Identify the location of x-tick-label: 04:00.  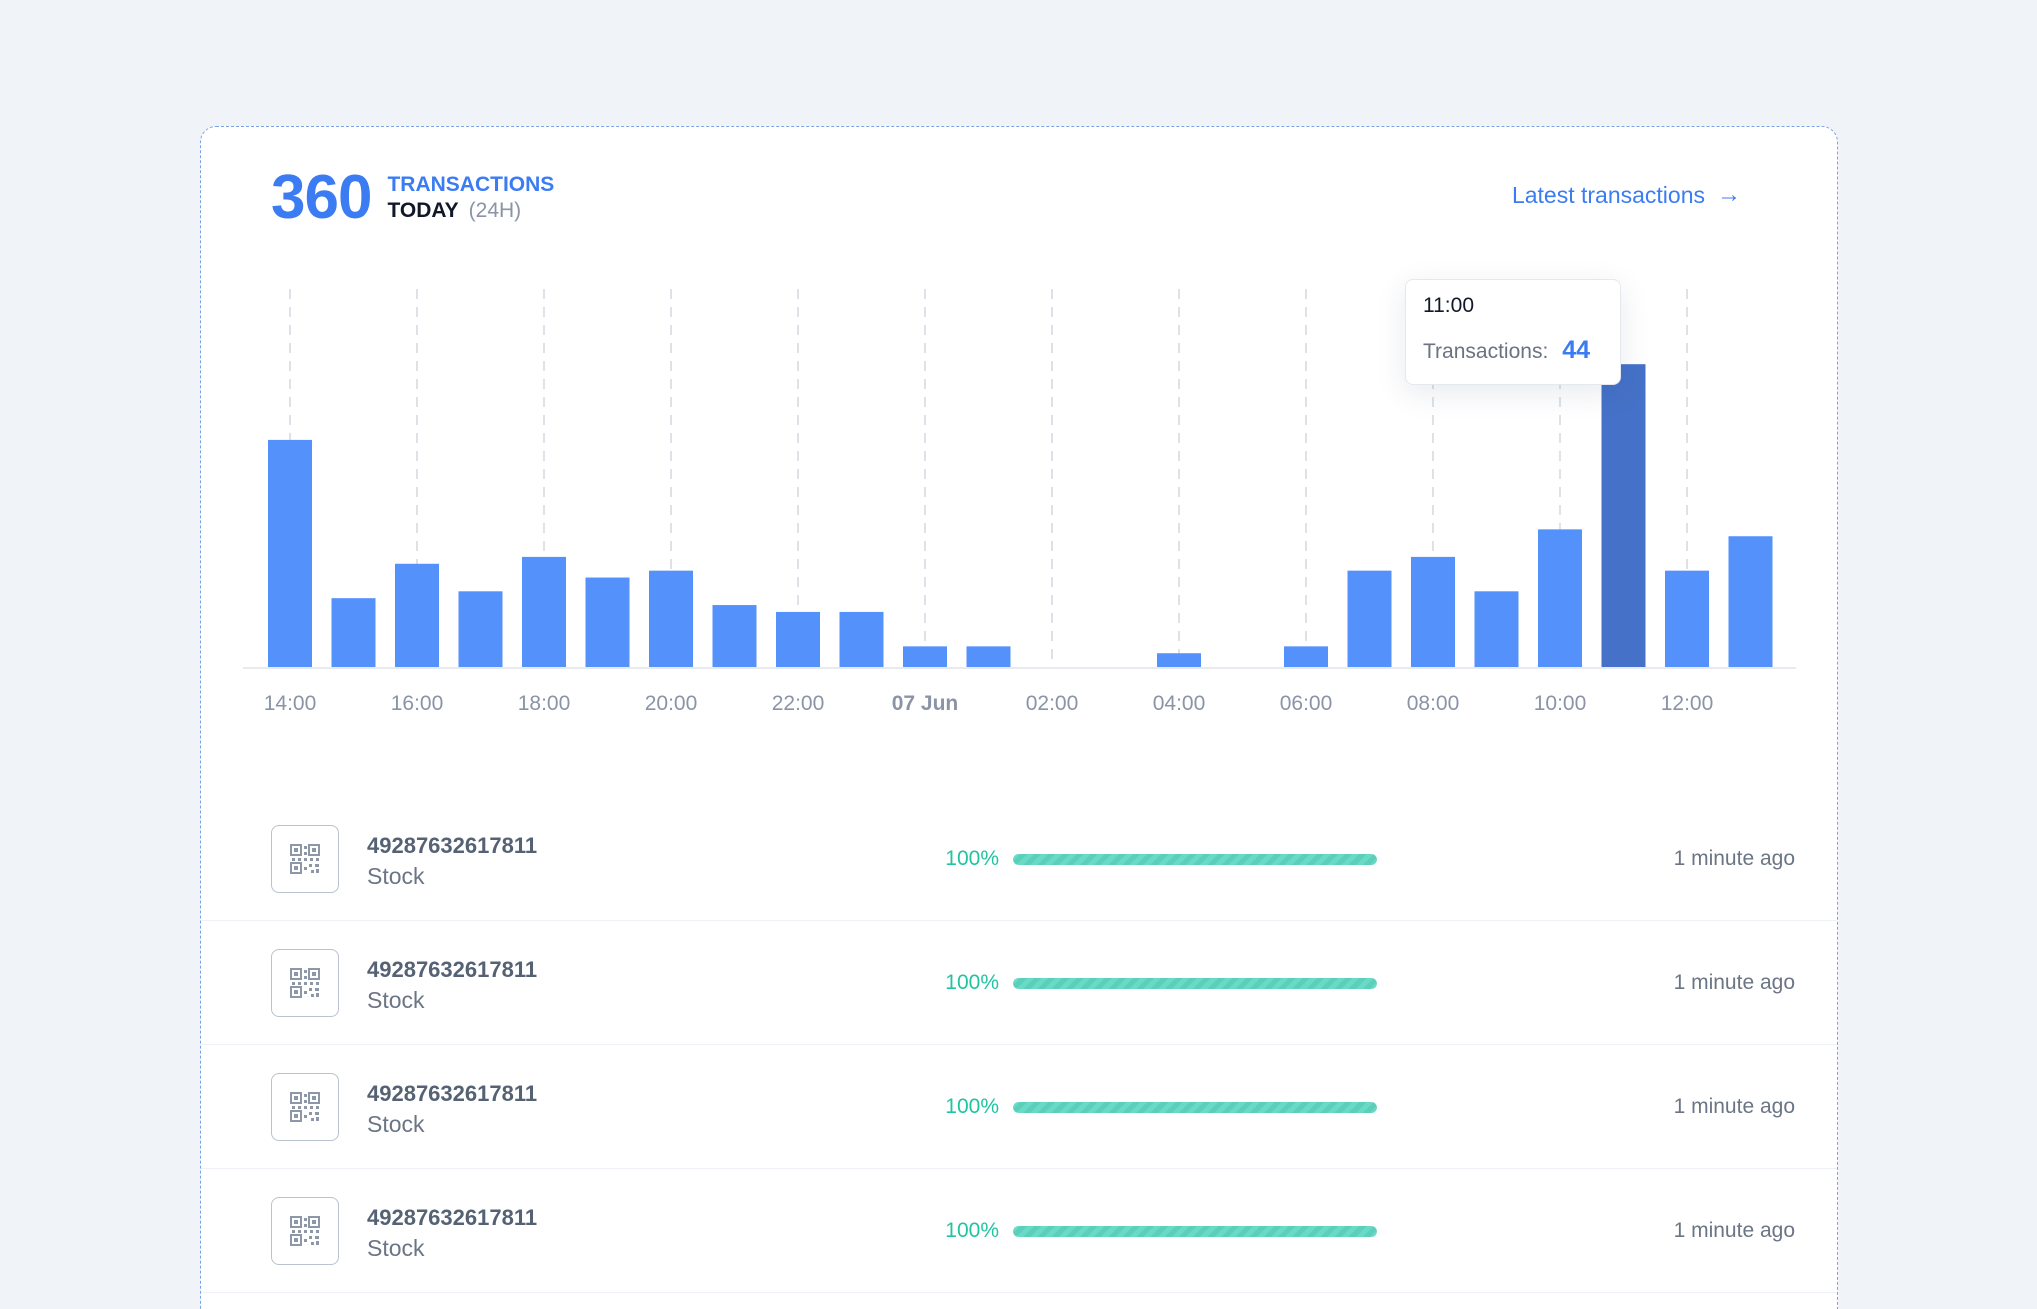
(1179, 703).